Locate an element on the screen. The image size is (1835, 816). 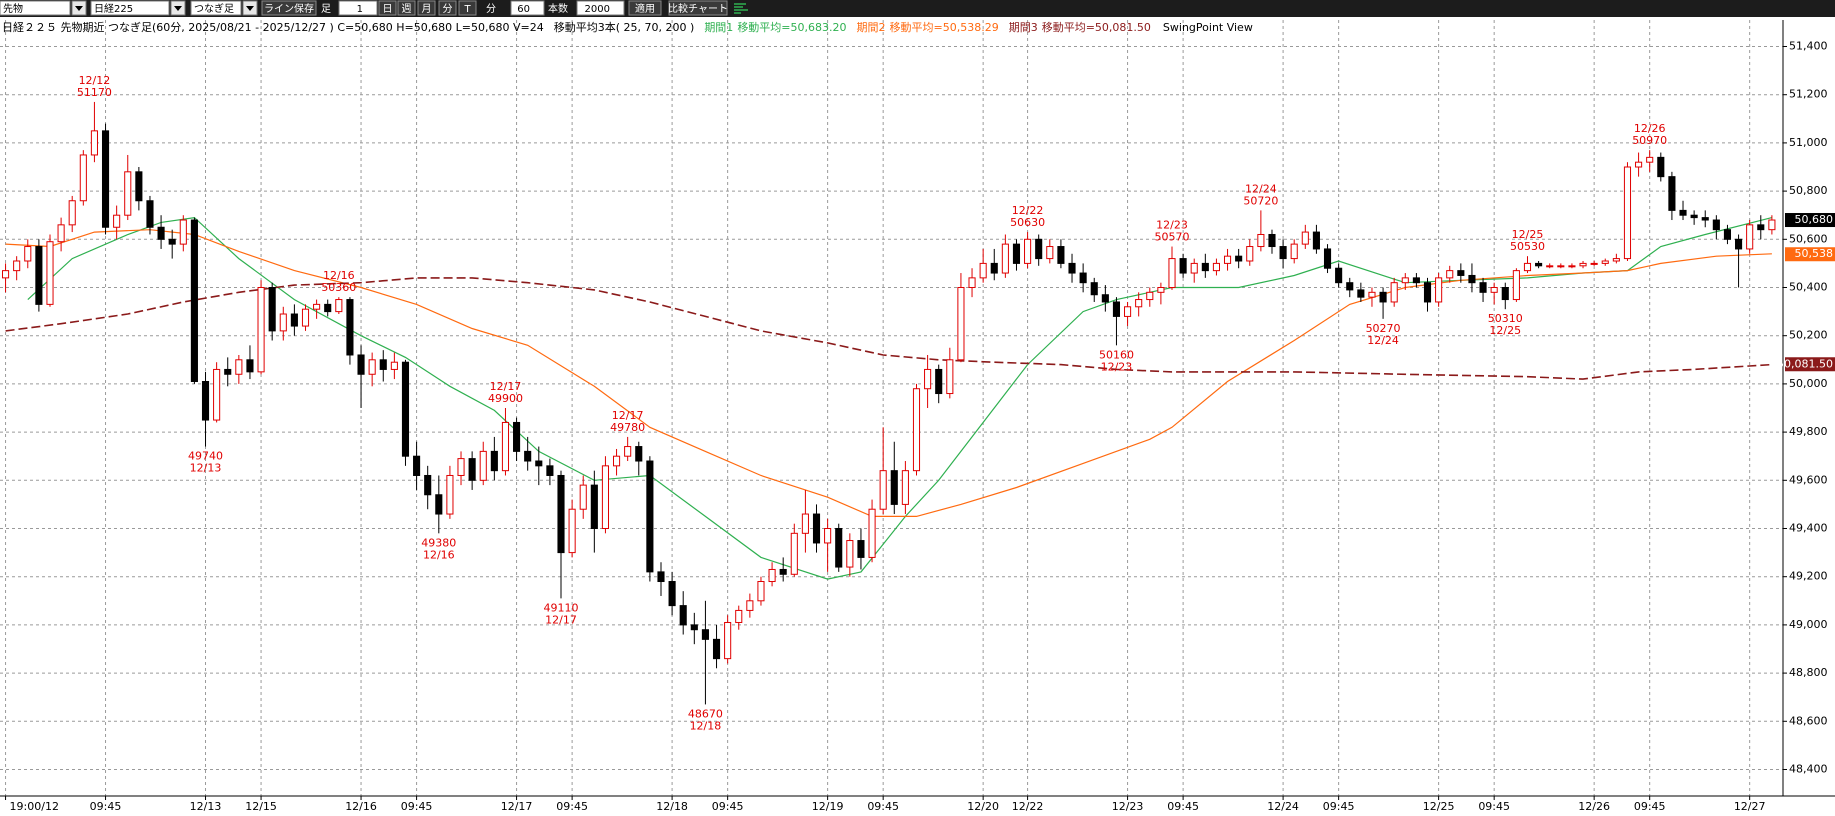
toolbar-text: ライン保存 is located at coordinates (289, 8).